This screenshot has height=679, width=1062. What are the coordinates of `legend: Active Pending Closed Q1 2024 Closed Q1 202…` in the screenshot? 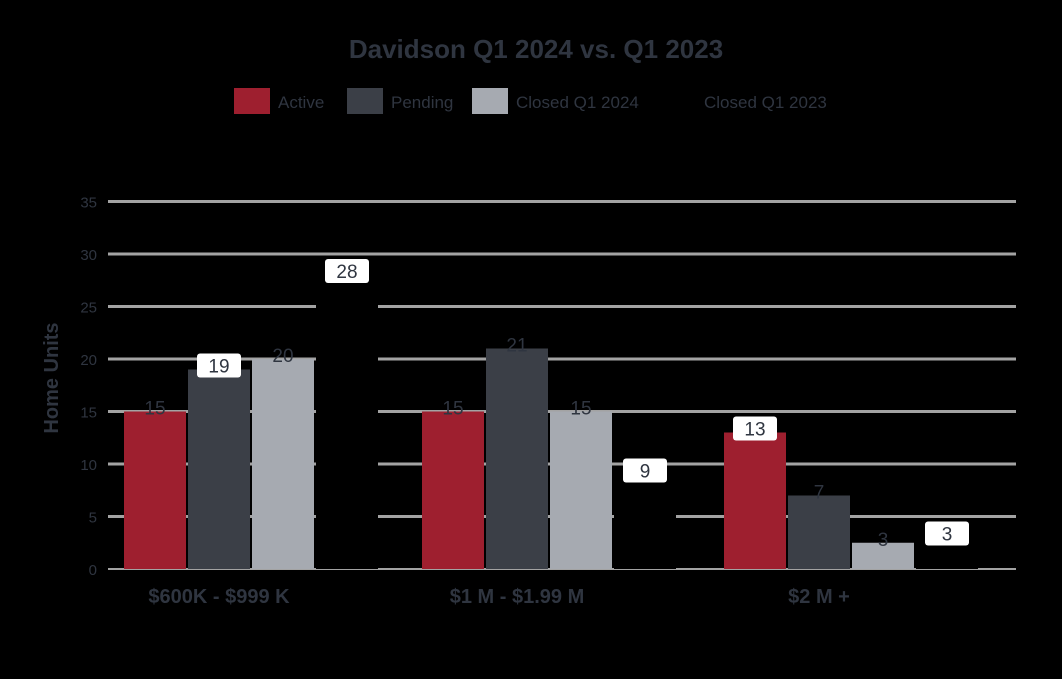 It's located at (530, 101).